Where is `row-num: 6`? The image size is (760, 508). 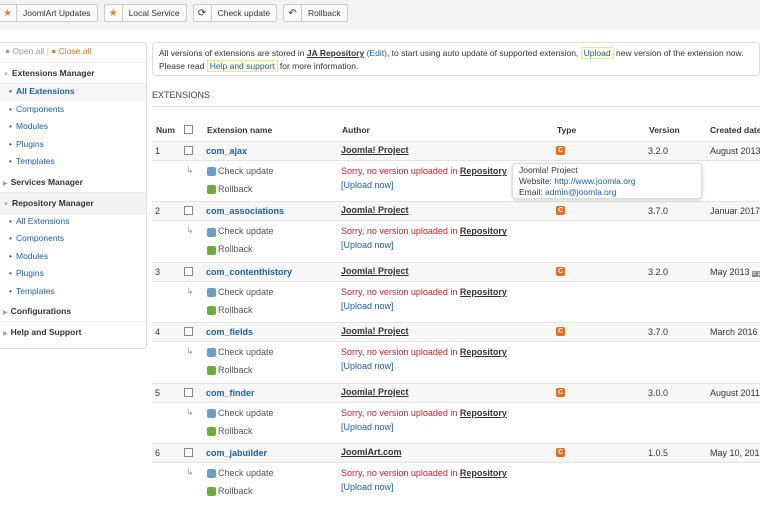 row-num: 6 is located at coordinates (158, 453).